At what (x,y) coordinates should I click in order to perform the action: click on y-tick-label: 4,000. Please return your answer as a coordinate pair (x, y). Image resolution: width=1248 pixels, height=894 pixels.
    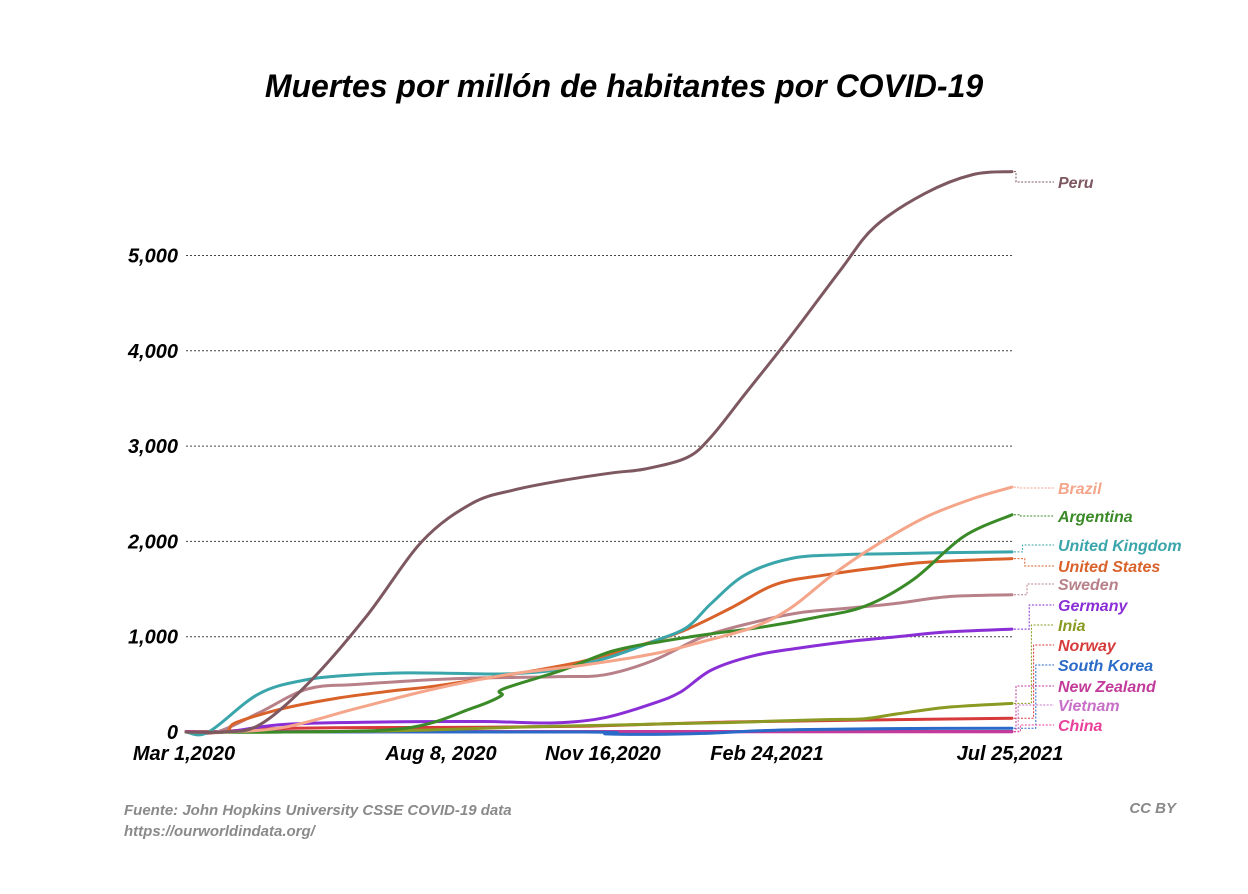
    Looking at the image, I should click on (152, 352).